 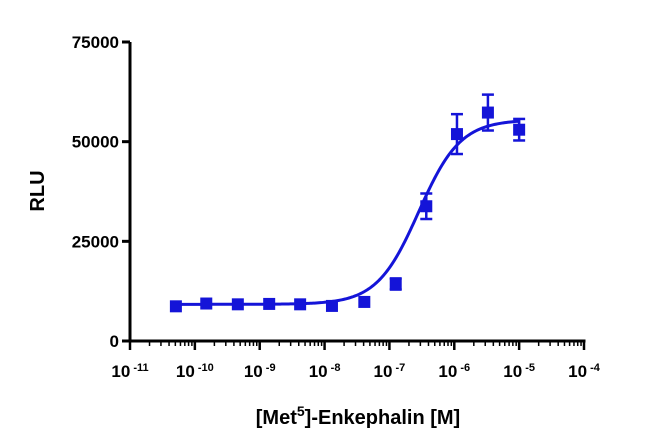 I want to click on x-tick-label: 10 -10, so click(x=195, y=371).